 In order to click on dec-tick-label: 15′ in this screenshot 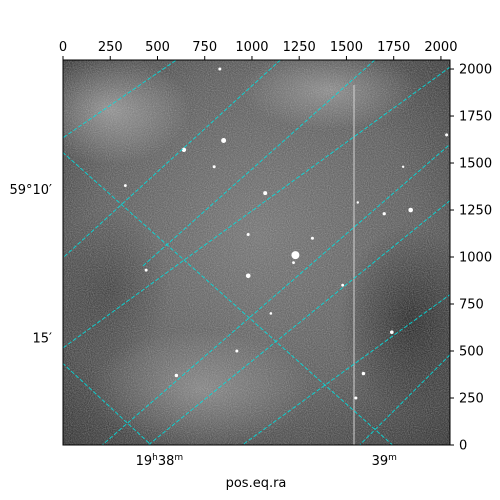, I will do `click(43, 338)`.